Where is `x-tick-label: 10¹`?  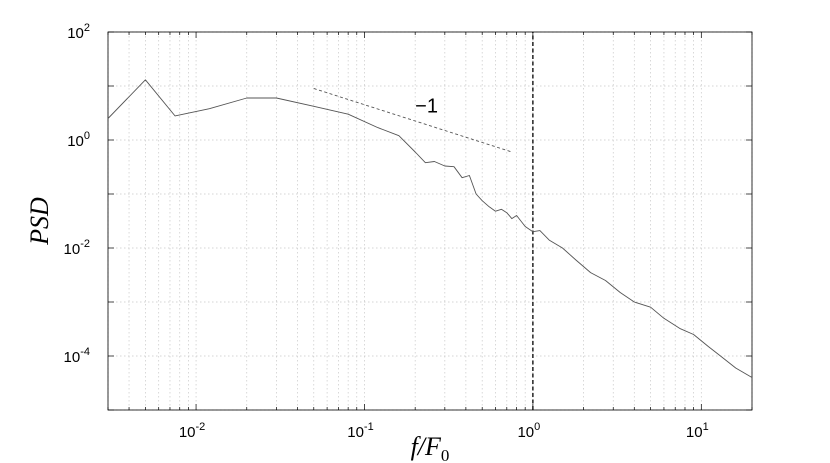
x-tick-label: 10¹ is located at coordinates (697, 431).